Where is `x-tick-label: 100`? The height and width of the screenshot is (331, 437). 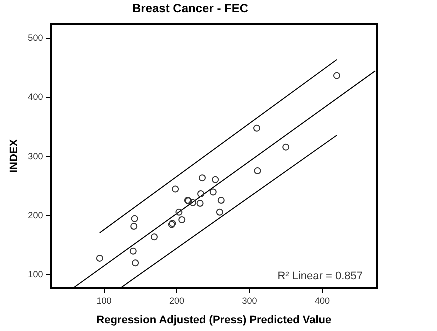
x-tick-label: 100 is located at coordinates (104, 301).